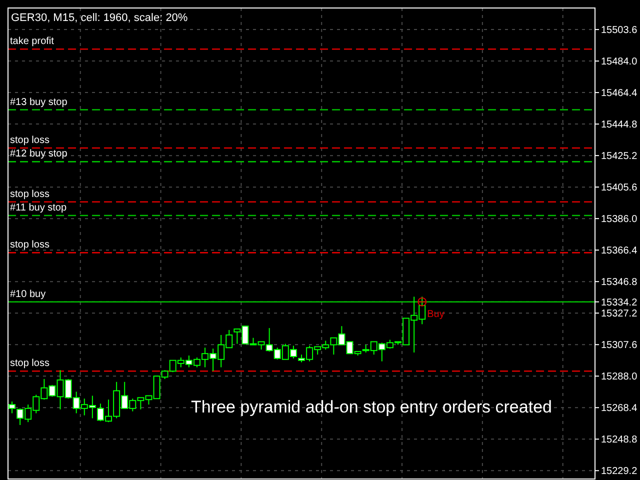 The image size is (640, 480). Describe the element at coordinates (619, 188) in the screenshot. I see `y-tick-label: 15405.6` at that location.